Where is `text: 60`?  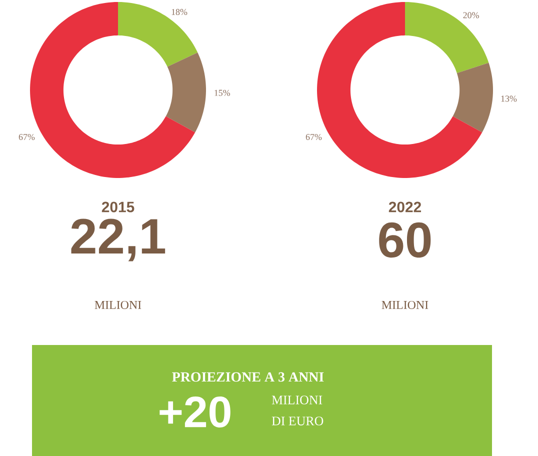
text: 60 is located at coordinates (405, 240).